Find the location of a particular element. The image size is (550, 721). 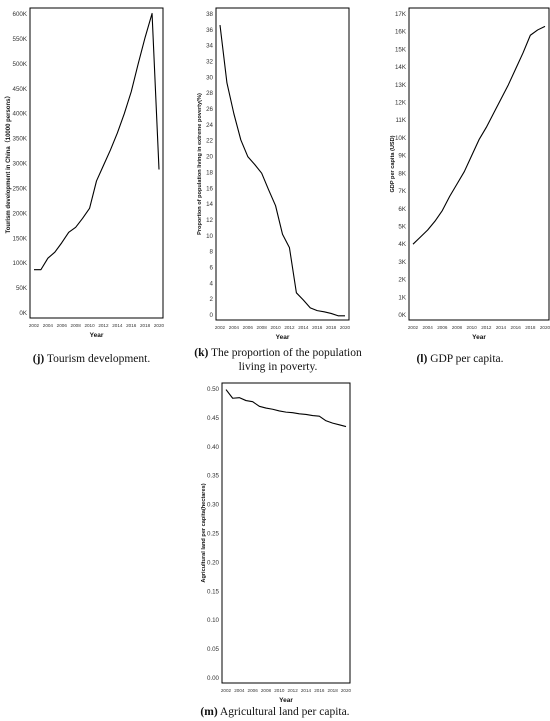

y-tick-label-k: 36 is located at coordinates (209, 30).